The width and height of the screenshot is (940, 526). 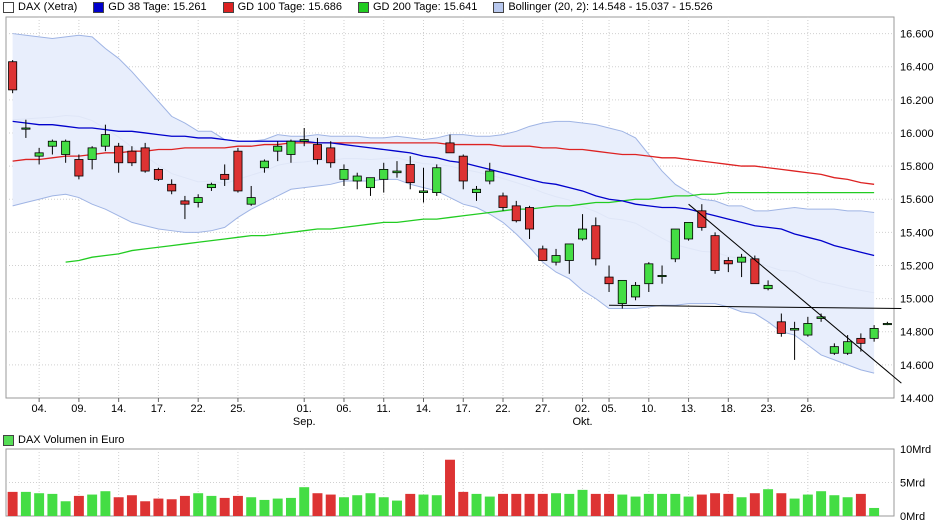 I want to click on price-legend-item: GD 100 Tage: 15.686, so click(x=281, y=7).